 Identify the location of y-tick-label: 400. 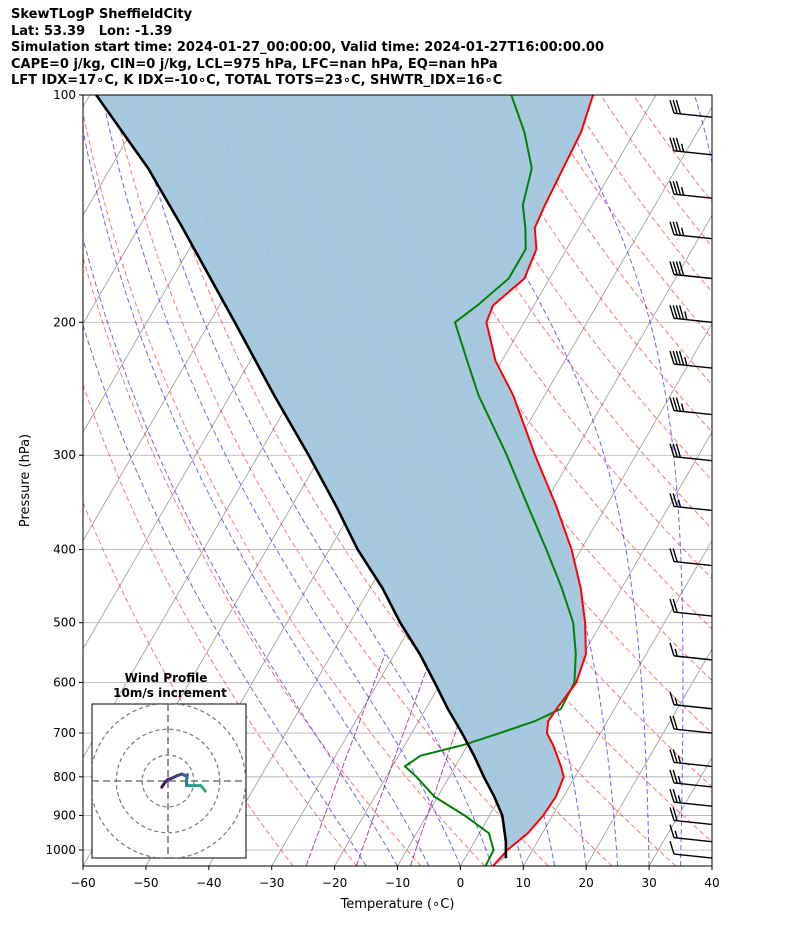
(64, 550).